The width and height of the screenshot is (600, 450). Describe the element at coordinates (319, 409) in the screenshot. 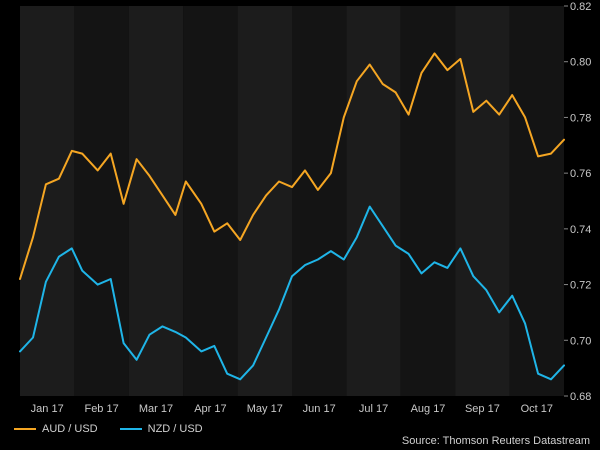

I see `x-tick-label: Jun 17` at that location.